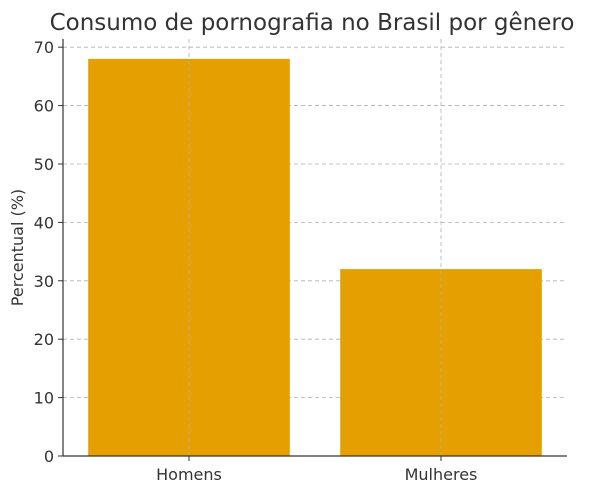  What do you see at coordinates (44, 222) in the screenshot?
I see `y-tick-label: 40` at bounding box center [44, 222].